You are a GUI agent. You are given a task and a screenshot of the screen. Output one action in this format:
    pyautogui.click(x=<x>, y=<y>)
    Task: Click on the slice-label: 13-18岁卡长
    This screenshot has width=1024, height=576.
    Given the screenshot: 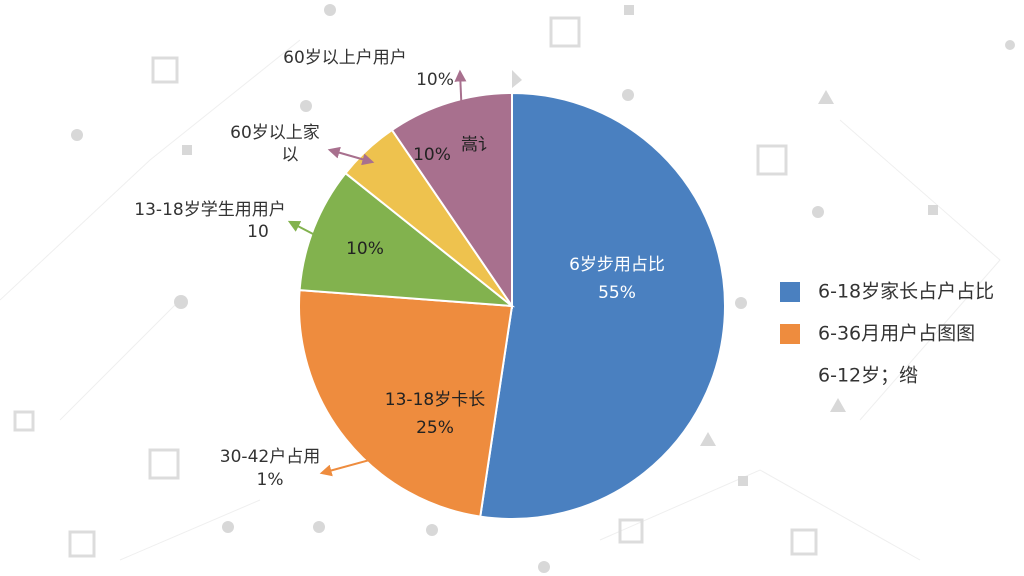 What is the action you would take?
    pyautogui.click(x=435, y=400)
    